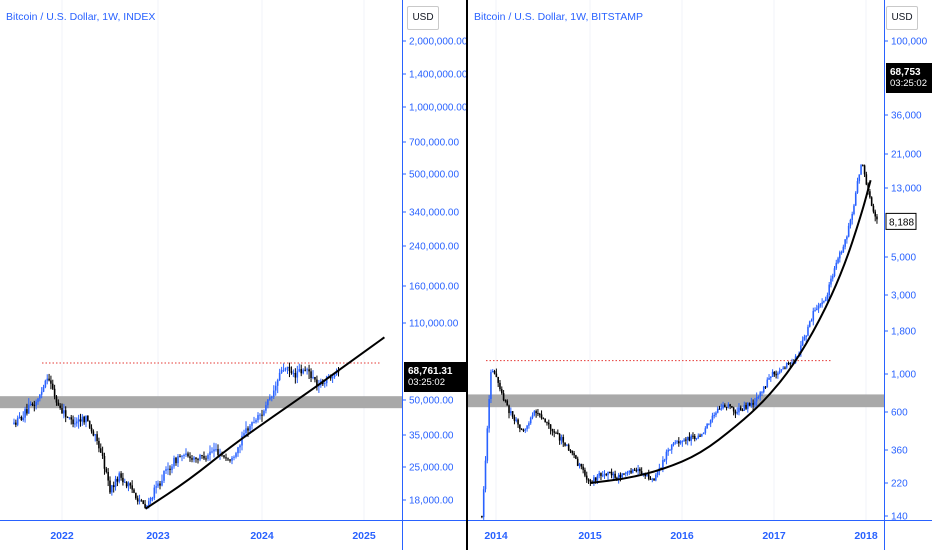  I want to click on y-tick-label: 220, so click(899, 484).